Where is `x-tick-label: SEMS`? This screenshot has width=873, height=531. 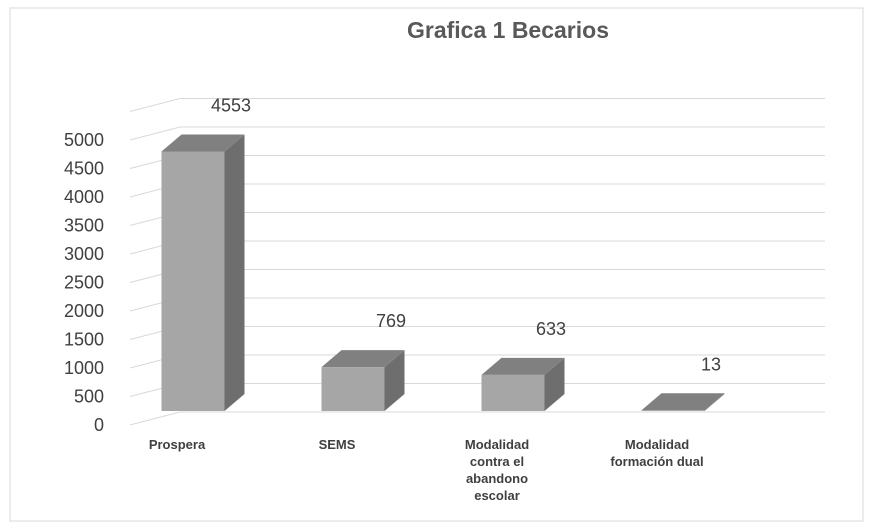
x-tick-label: SEMS is located at coordinates (337, 444).